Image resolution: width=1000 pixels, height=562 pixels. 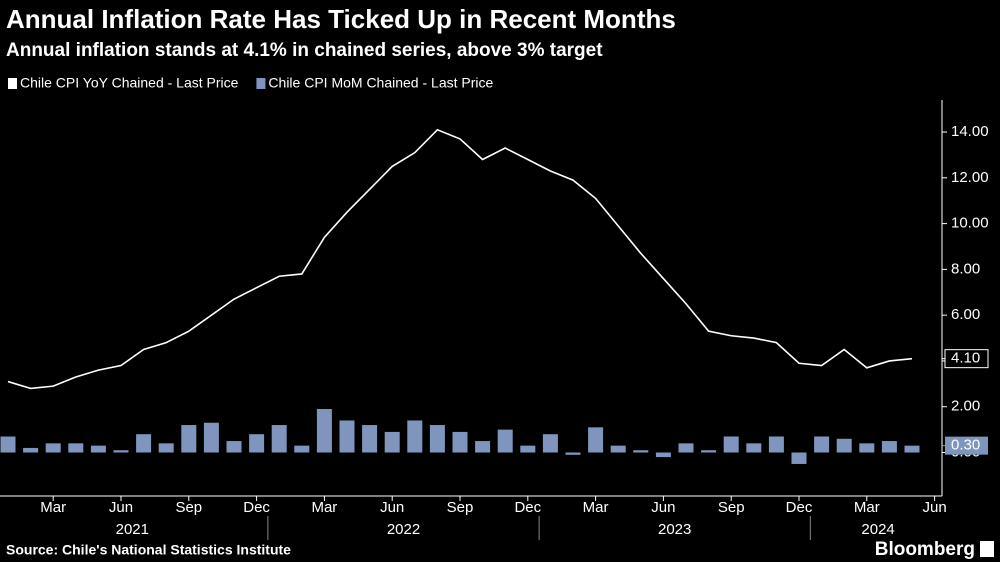 I want to click on last-value-box, so click(x=966, y=445).